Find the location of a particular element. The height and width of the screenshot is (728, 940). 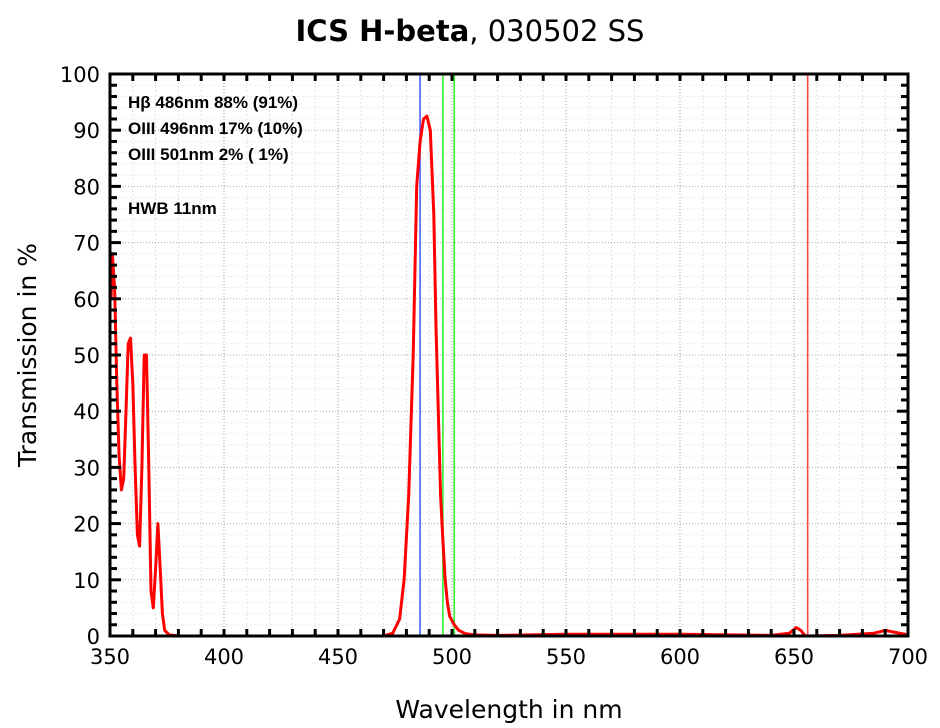

x-tick-label: 450 is located at coordinates (338, 657).